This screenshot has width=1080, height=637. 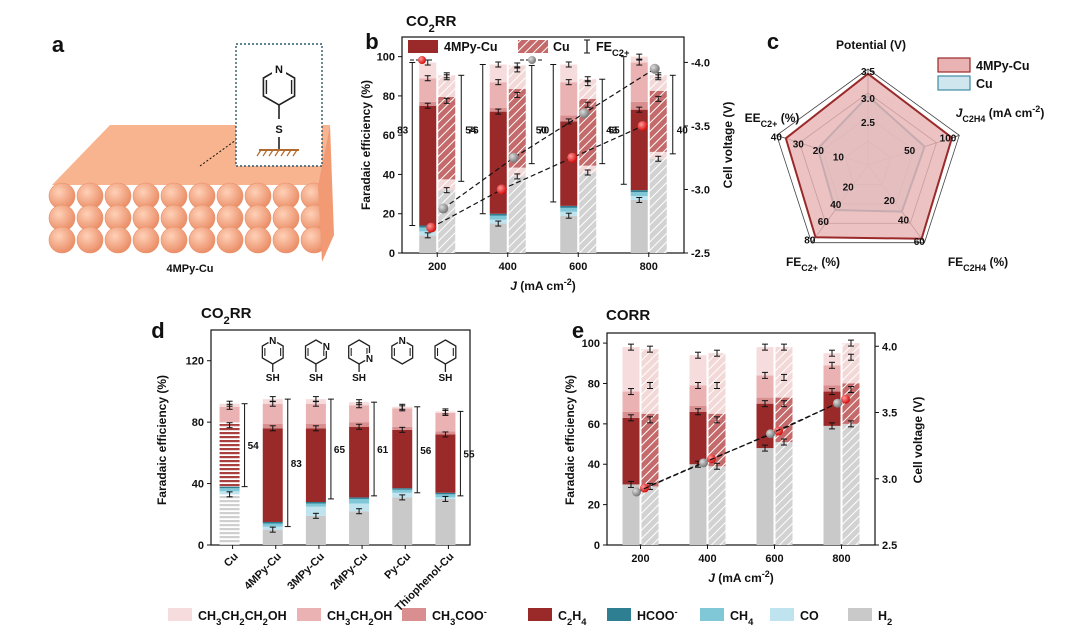 I want to click on x-tick-label: 800, so click(x=649, y=267).